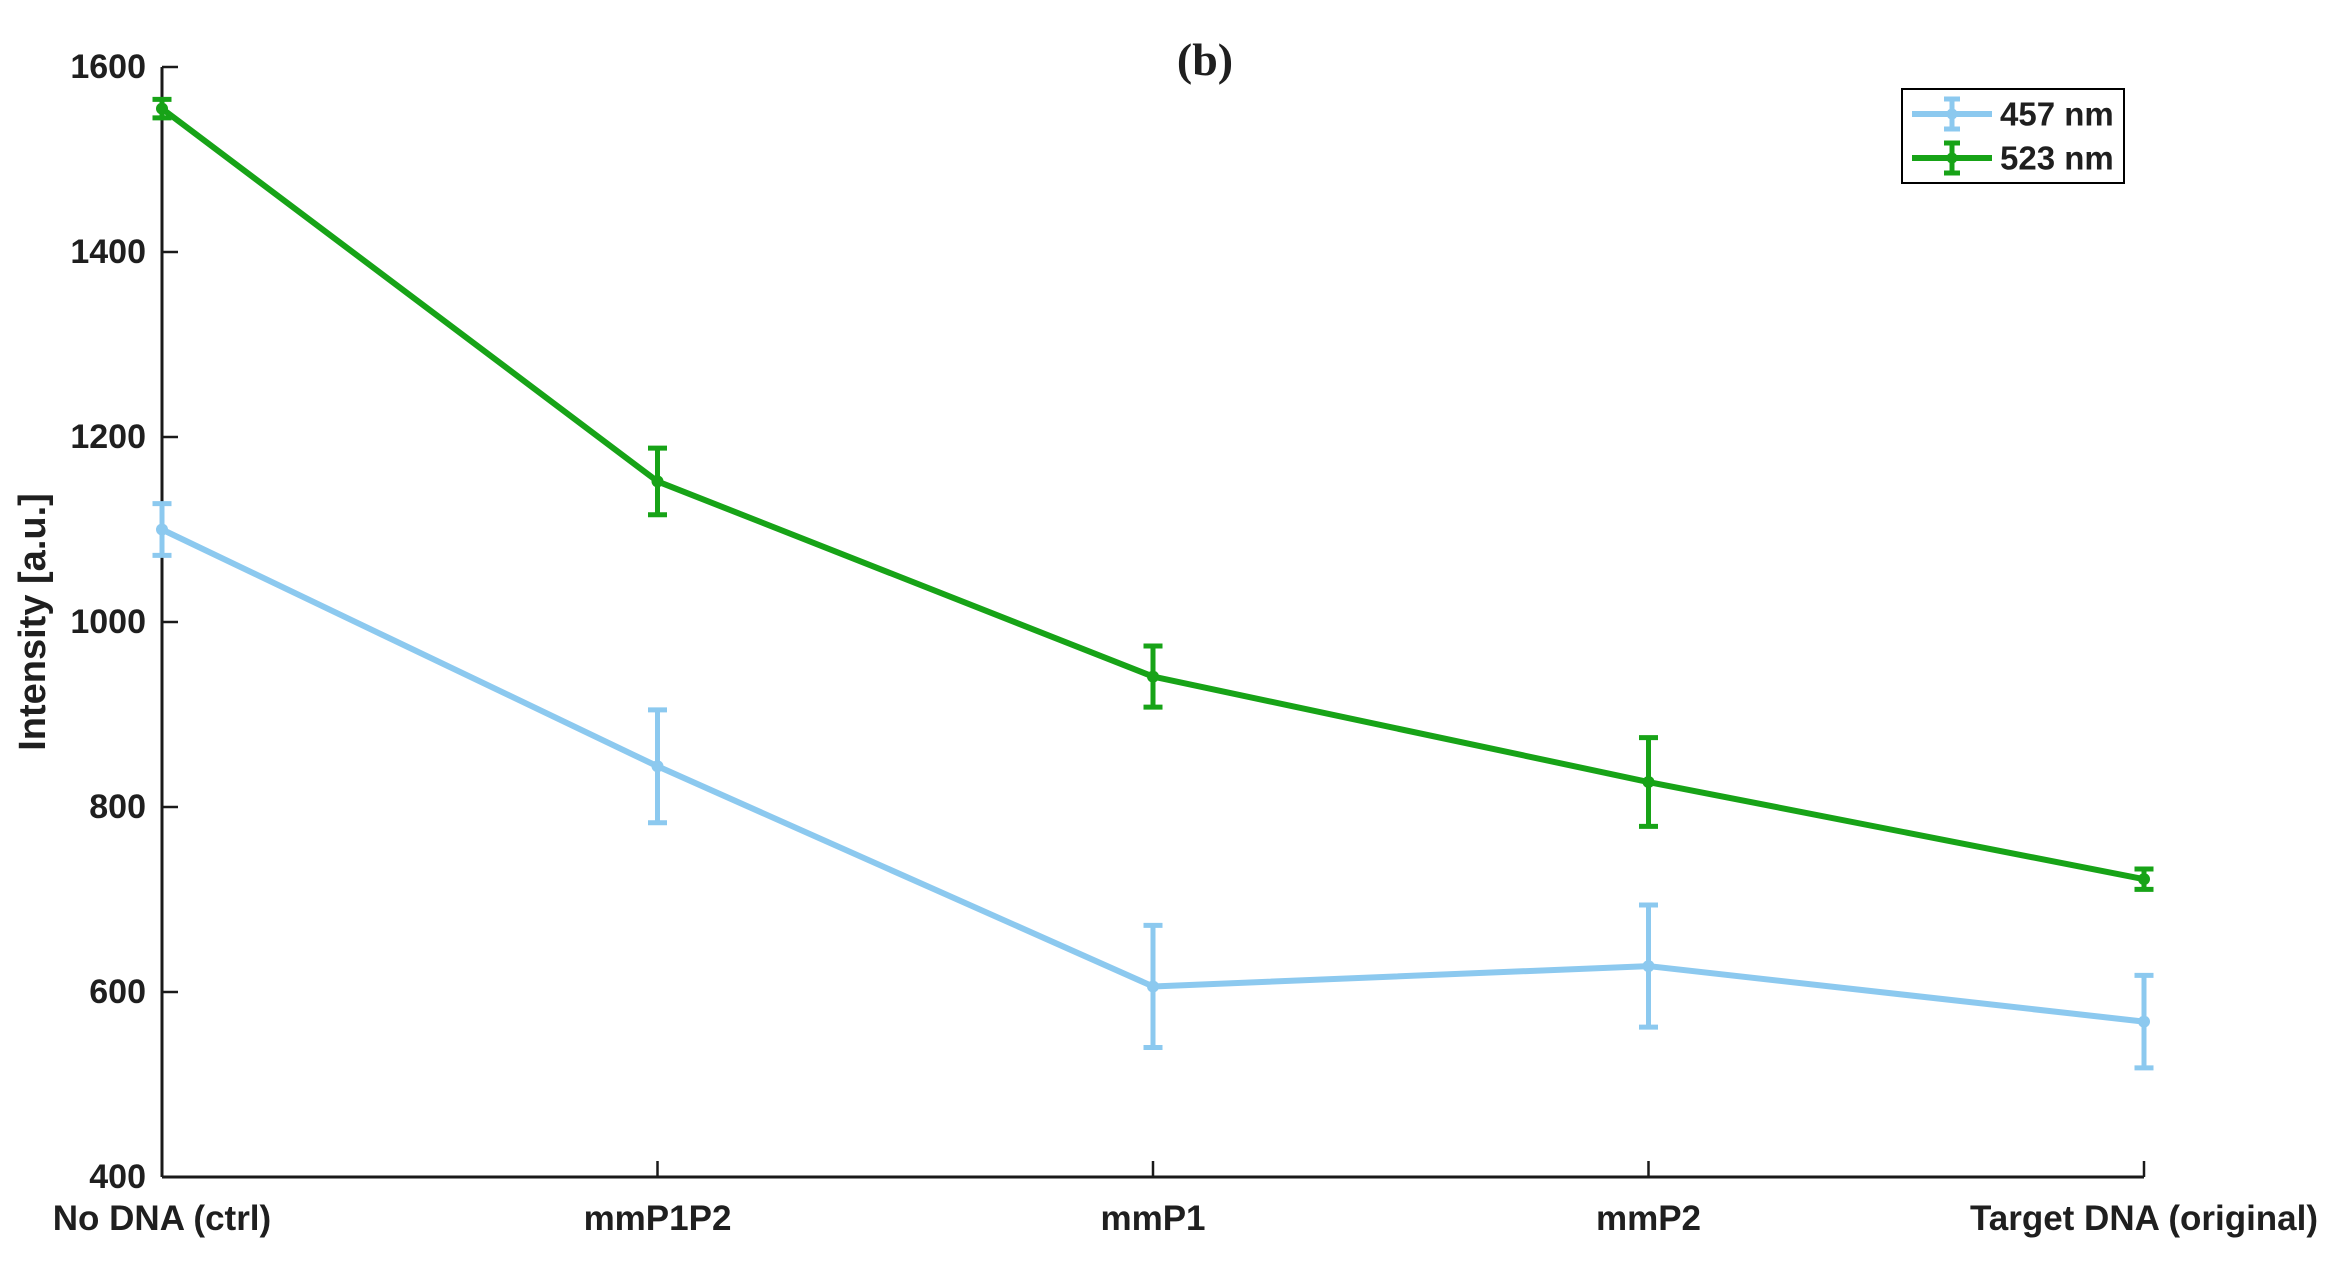 The image size is (2327, 1283). Describe the element at coordinates (117, 1177) in the screenshot. I see `y-tick-label: 400` at that location.